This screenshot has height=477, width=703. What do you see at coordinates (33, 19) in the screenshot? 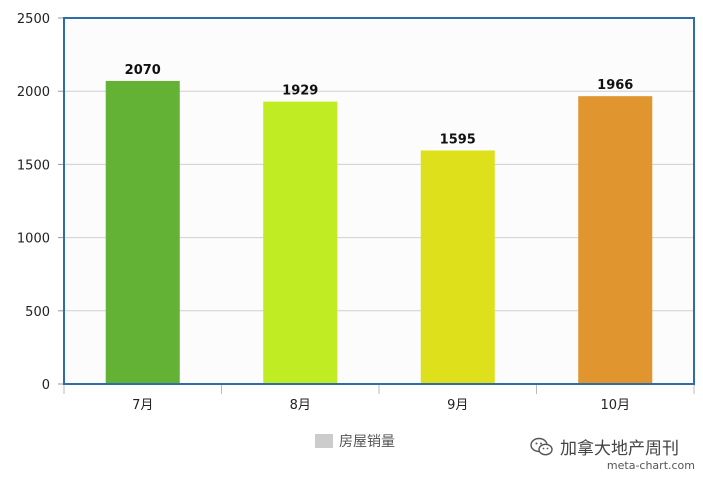
I see `y-tick-label: 2500` at bounding box center [33, 19].